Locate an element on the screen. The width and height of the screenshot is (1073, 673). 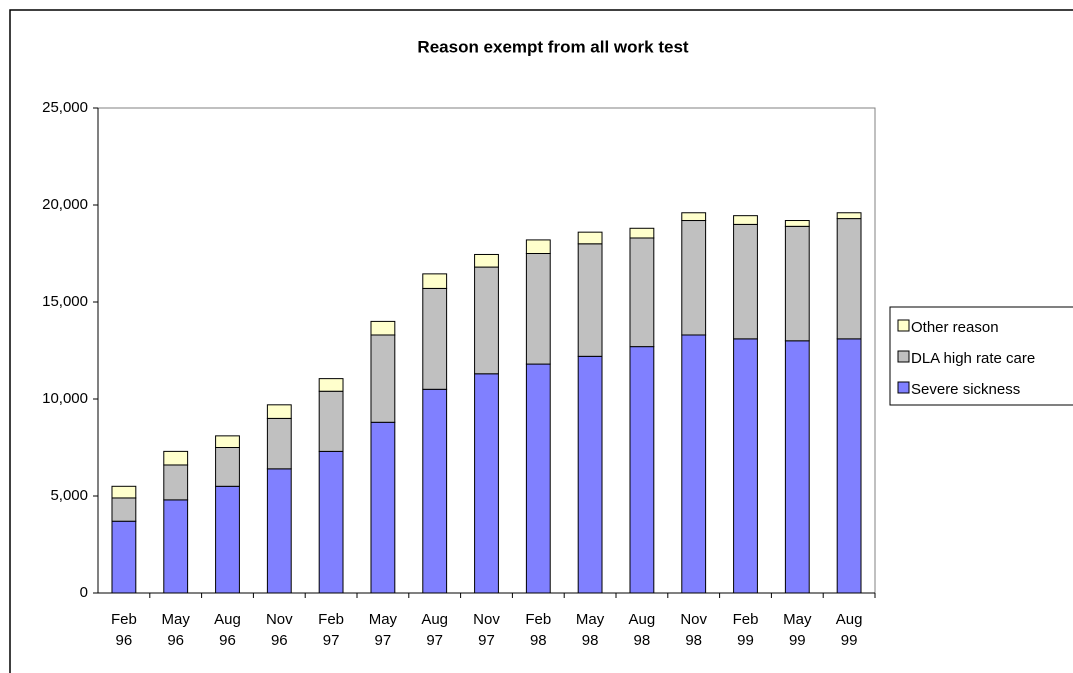
x-tick-label: Nov 98 is located at coordinates (694, 630).